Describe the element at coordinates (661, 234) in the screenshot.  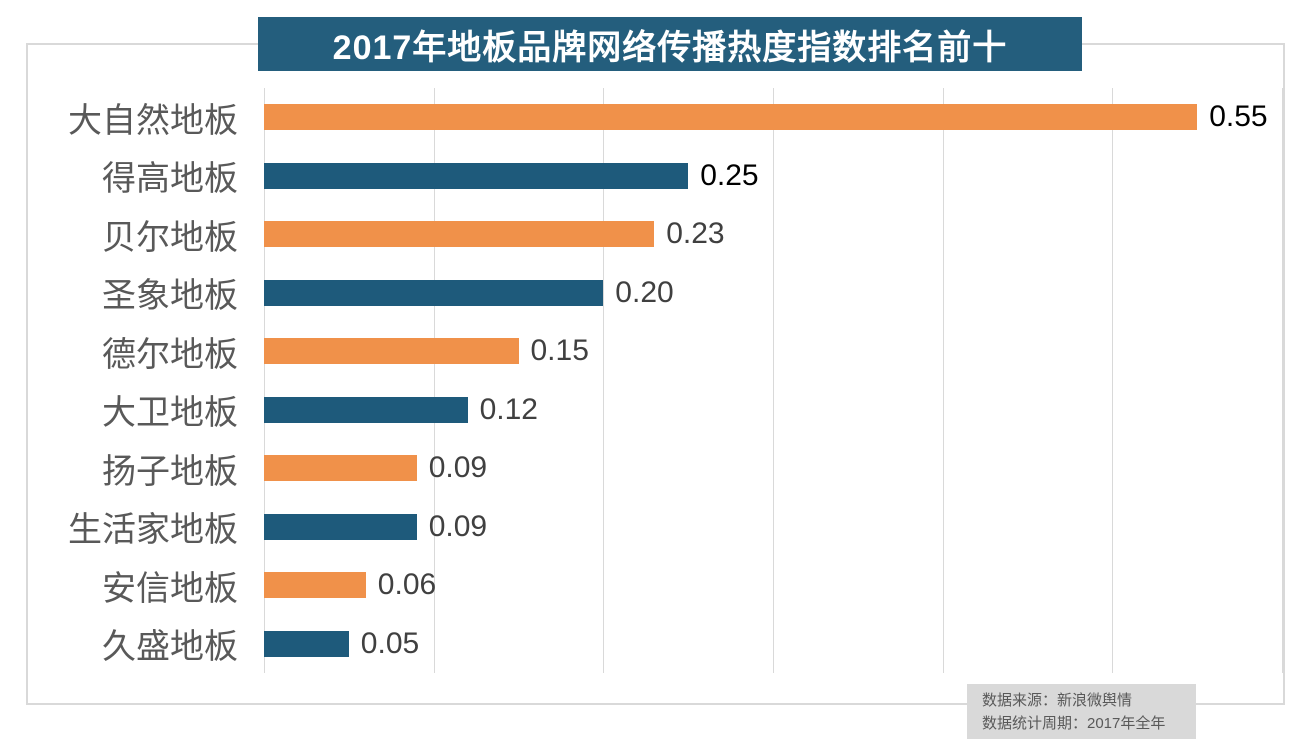
I see `bar-row: 贝尔地板 0.23` at that location.